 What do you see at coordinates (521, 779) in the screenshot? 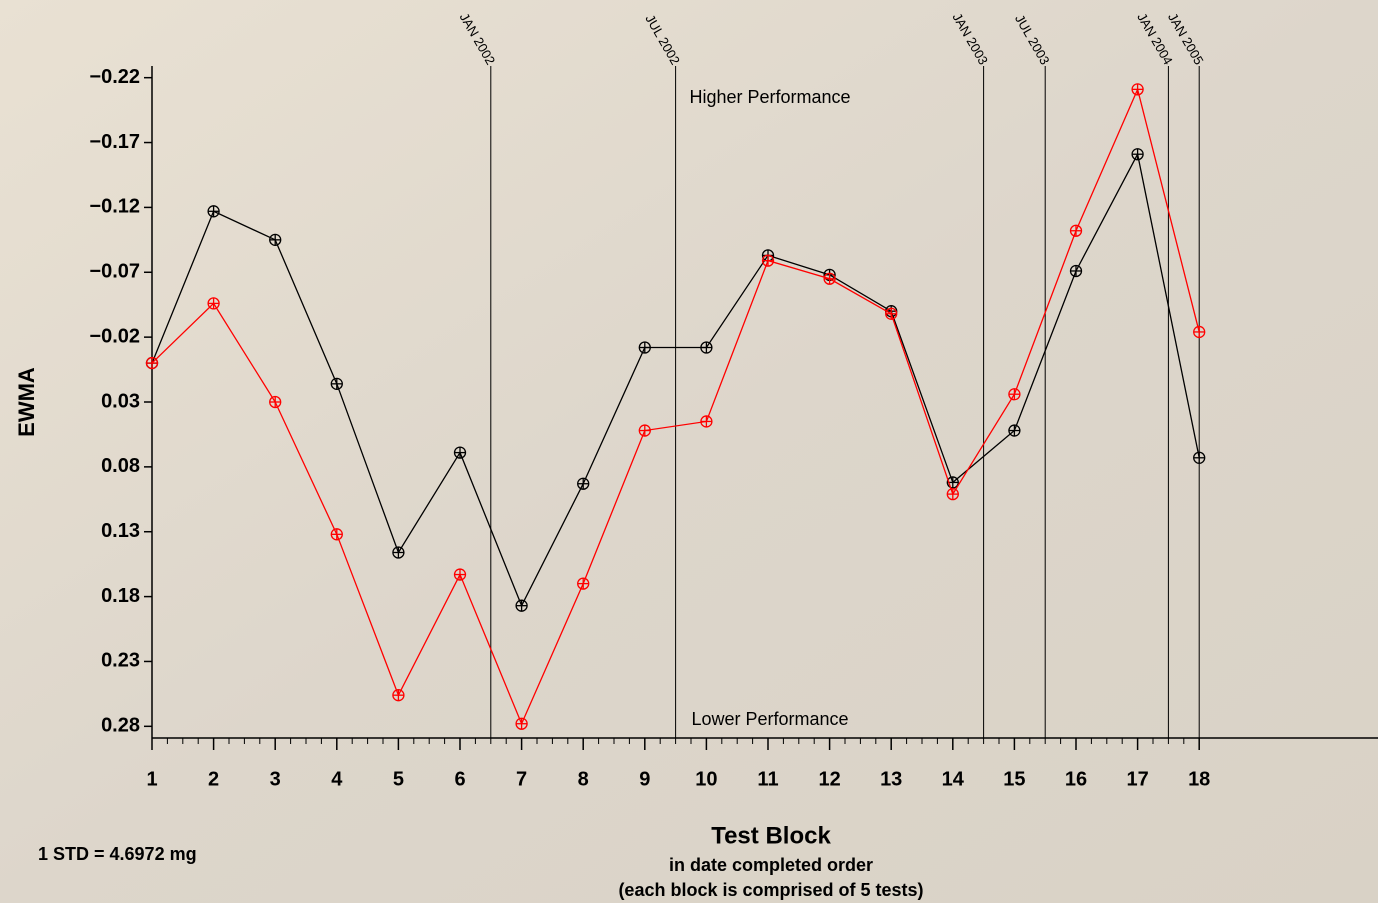
I see `x-tick-label: 7` at bounding box center [521, 779].